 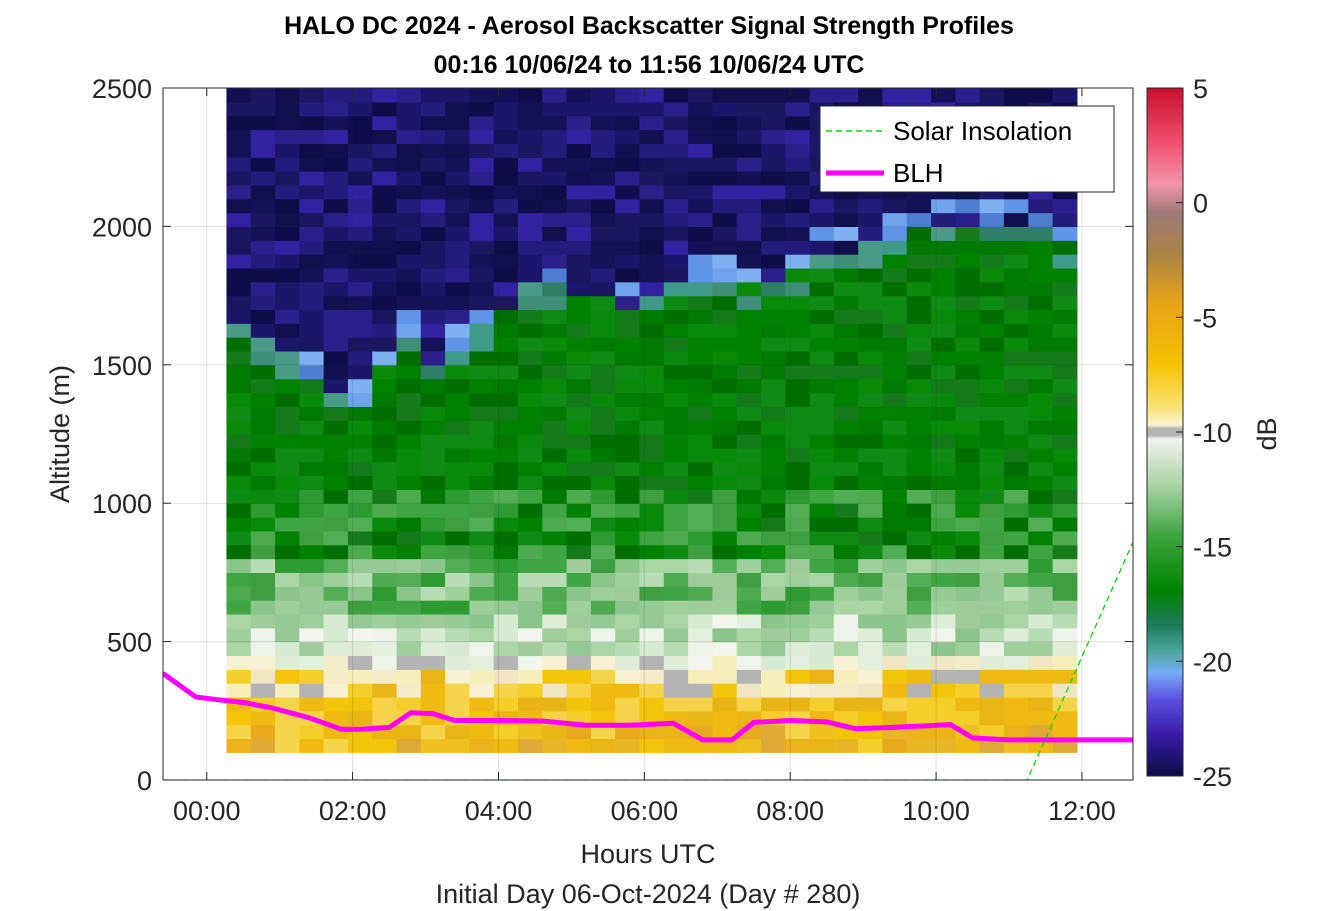 I want to click on colorbar-tick-label: 0, so click(x=1200, y=204).